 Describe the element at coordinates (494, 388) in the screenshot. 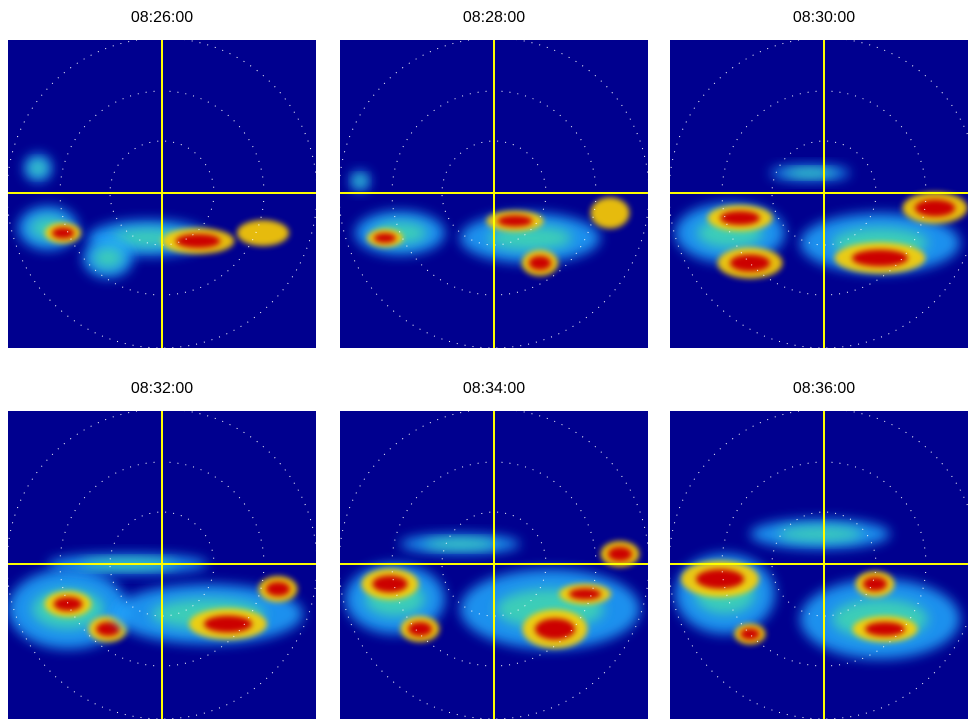

I see `panel-title: 08:34:00` at that location.